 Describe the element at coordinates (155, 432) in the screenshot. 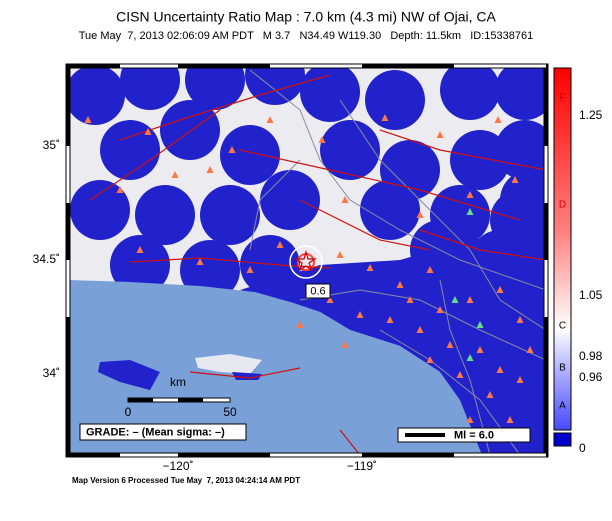

I see `grade: GRADE: – (Mean sigma: –)` at that location.